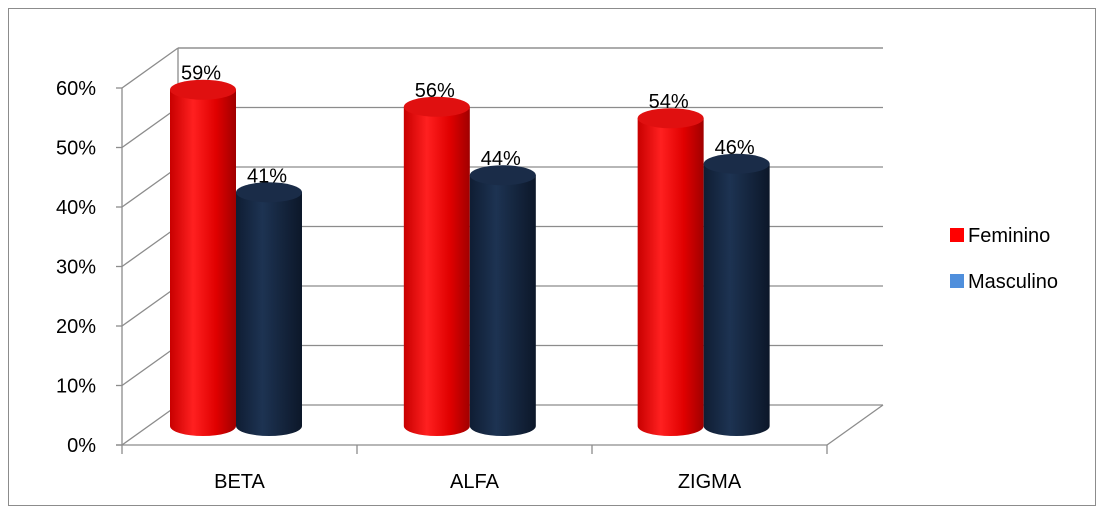  What do you see at coordinates (76, 208) in the screenshot?
I see `y-tick-label: 40%` at bounding box center [76, 208].